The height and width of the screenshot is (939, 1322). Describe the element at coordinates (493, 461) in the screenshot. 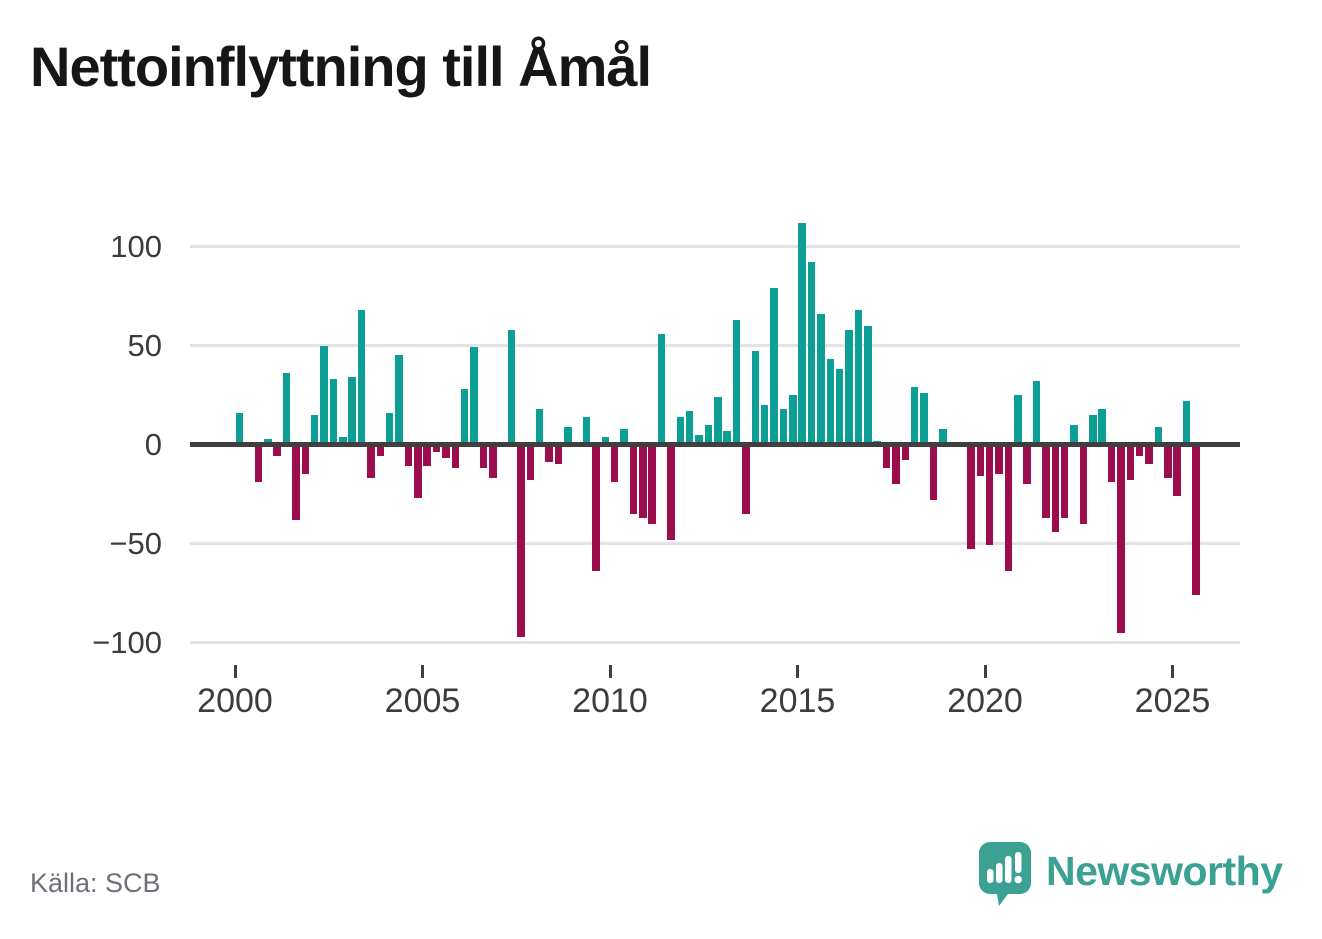

I see `bar-2006-Q4` at that location.